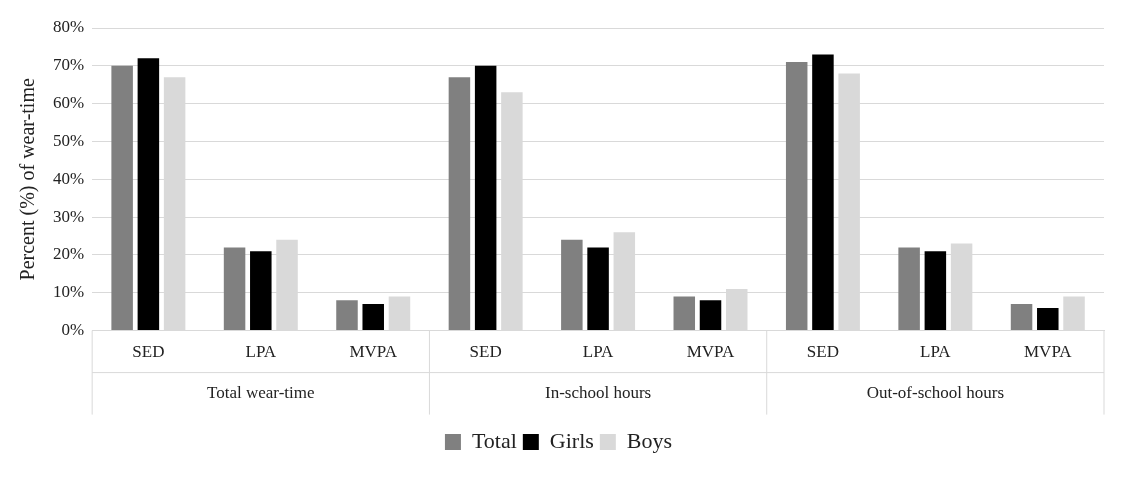 The image size is (1132, 477). I want to click on y-tick-label: 20%, so click(68, 254).